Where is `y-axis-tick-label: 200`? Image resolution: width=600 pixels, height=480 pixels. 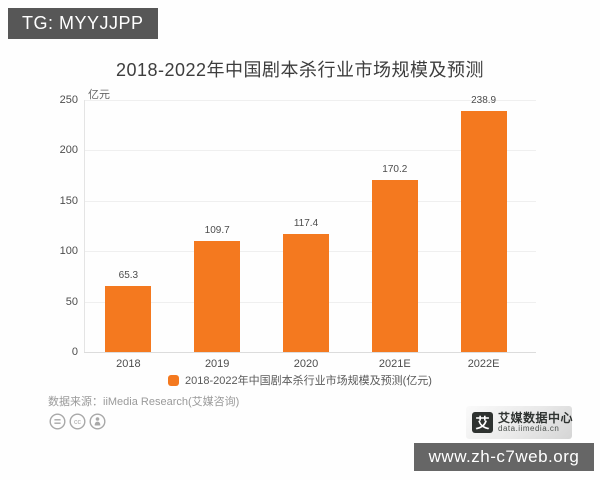
y-axis-tick-label: 200 is located at coordinates (68, 150).